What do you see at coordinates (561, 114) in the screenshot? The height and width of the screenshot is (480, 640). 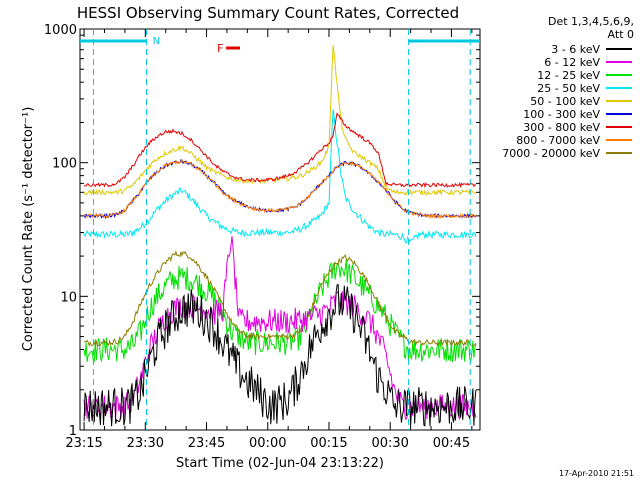 I see `legend-item-label: 100 - 300 keV` at bounding box center [561, 114].